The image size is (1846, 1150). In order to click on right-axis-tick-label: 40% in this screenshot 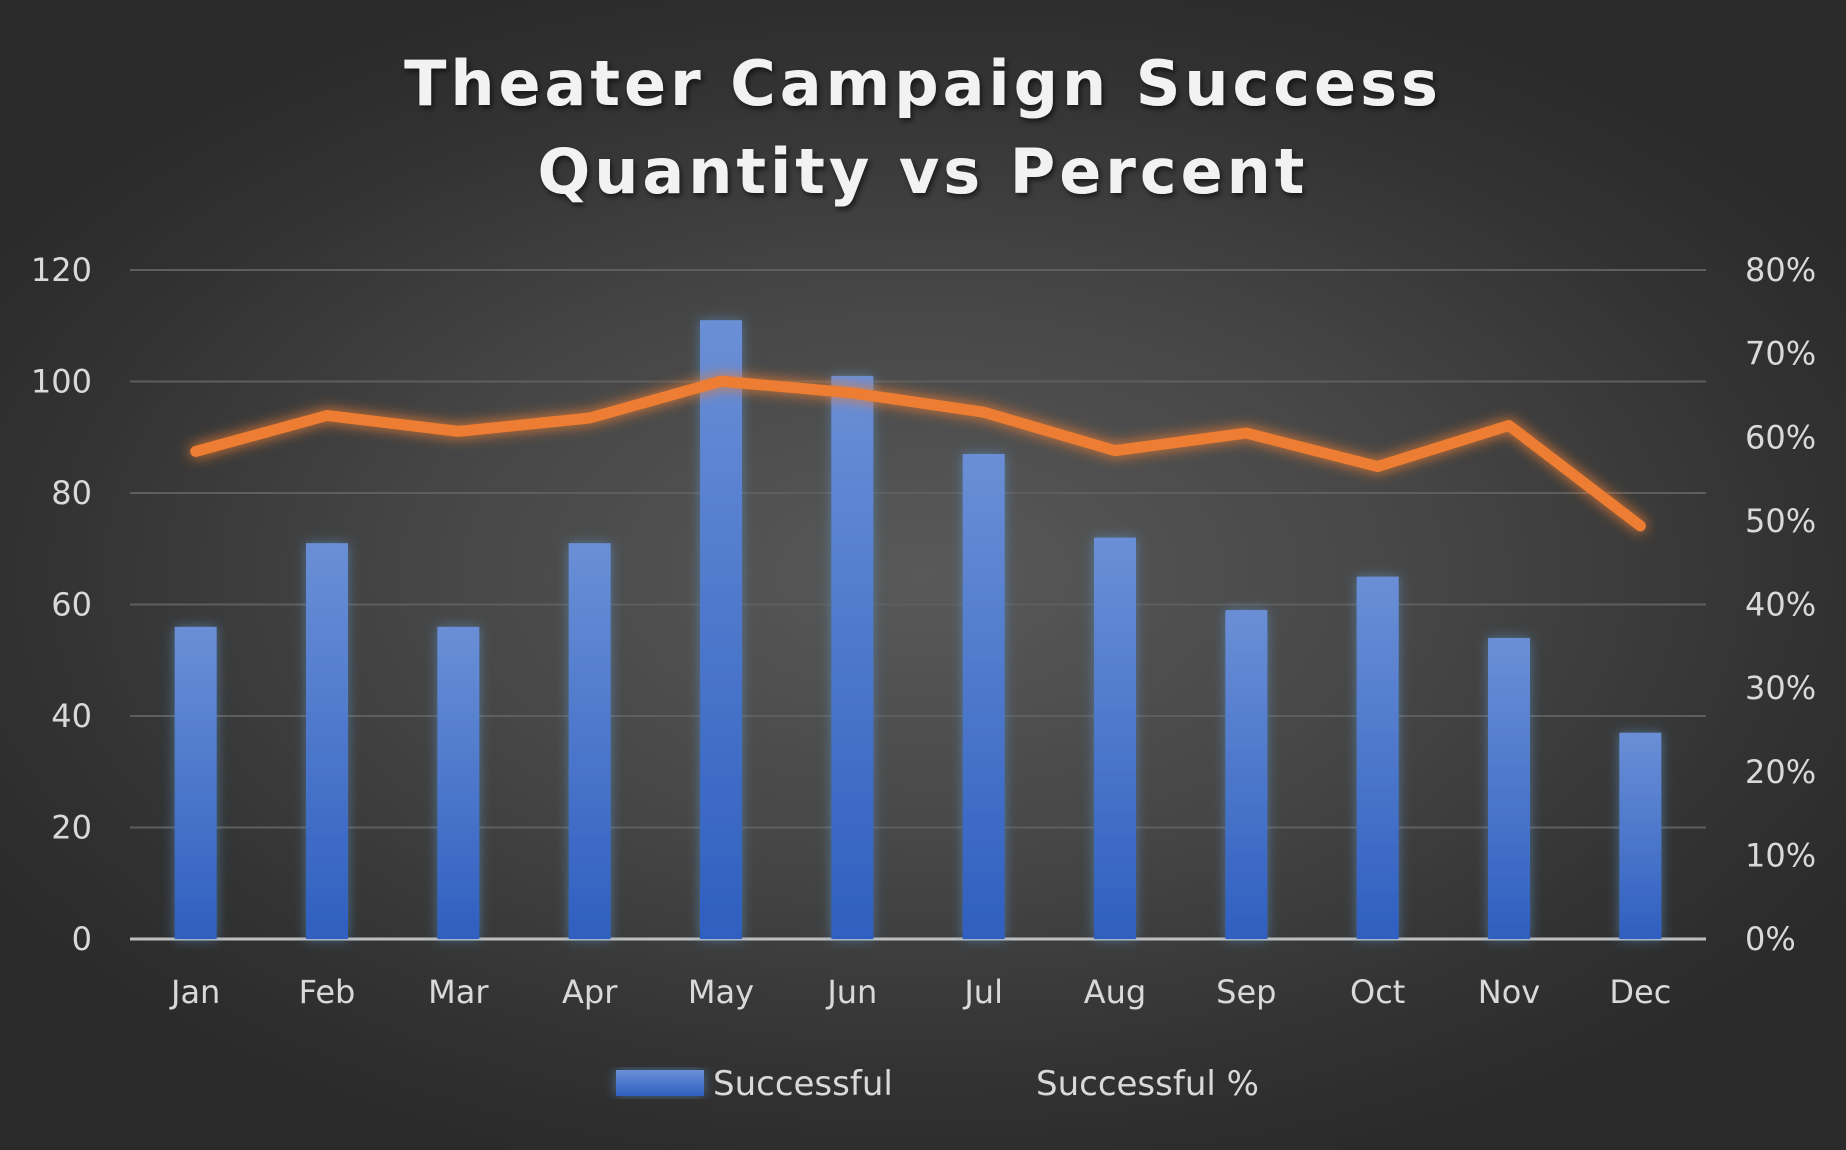, I will do `click(1780, 605)`.